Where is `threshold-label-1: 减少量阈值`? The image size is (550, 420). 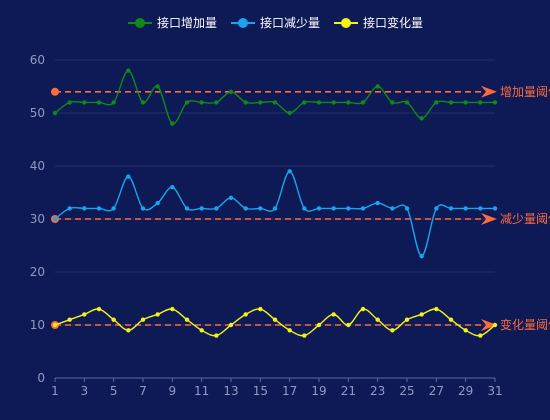 threshold-label-1: 减少量阈值 is located at coordinates (525, 218).